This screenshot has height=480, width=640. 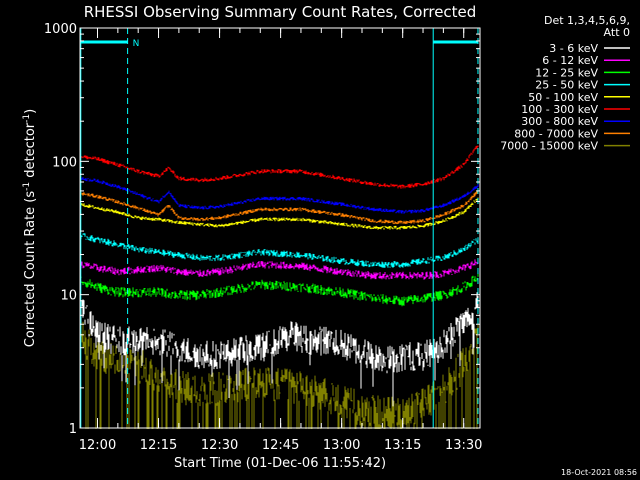 What do you see at coordinates (463, 445) in the screenshot?
I see `x-tick-label: 13:30` at bounding box center [463, 445].